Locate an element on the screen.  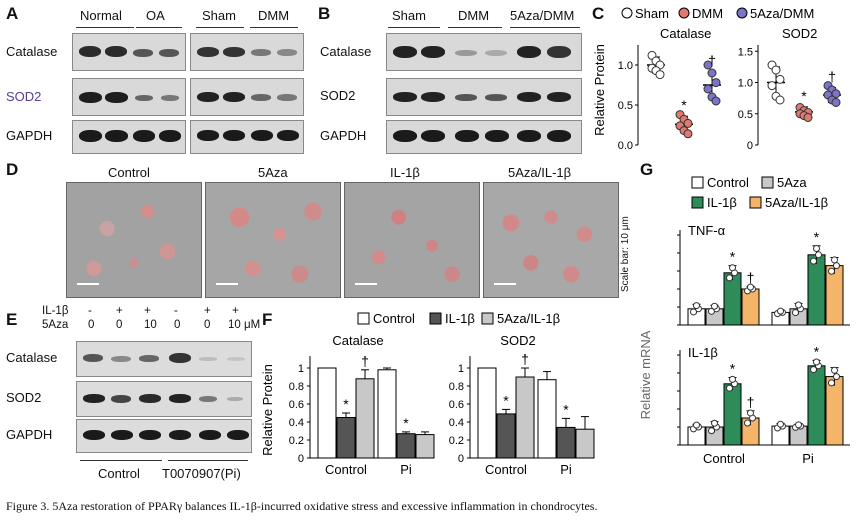
c-title-catalase: Catalase is located at coordinates (685, 33).